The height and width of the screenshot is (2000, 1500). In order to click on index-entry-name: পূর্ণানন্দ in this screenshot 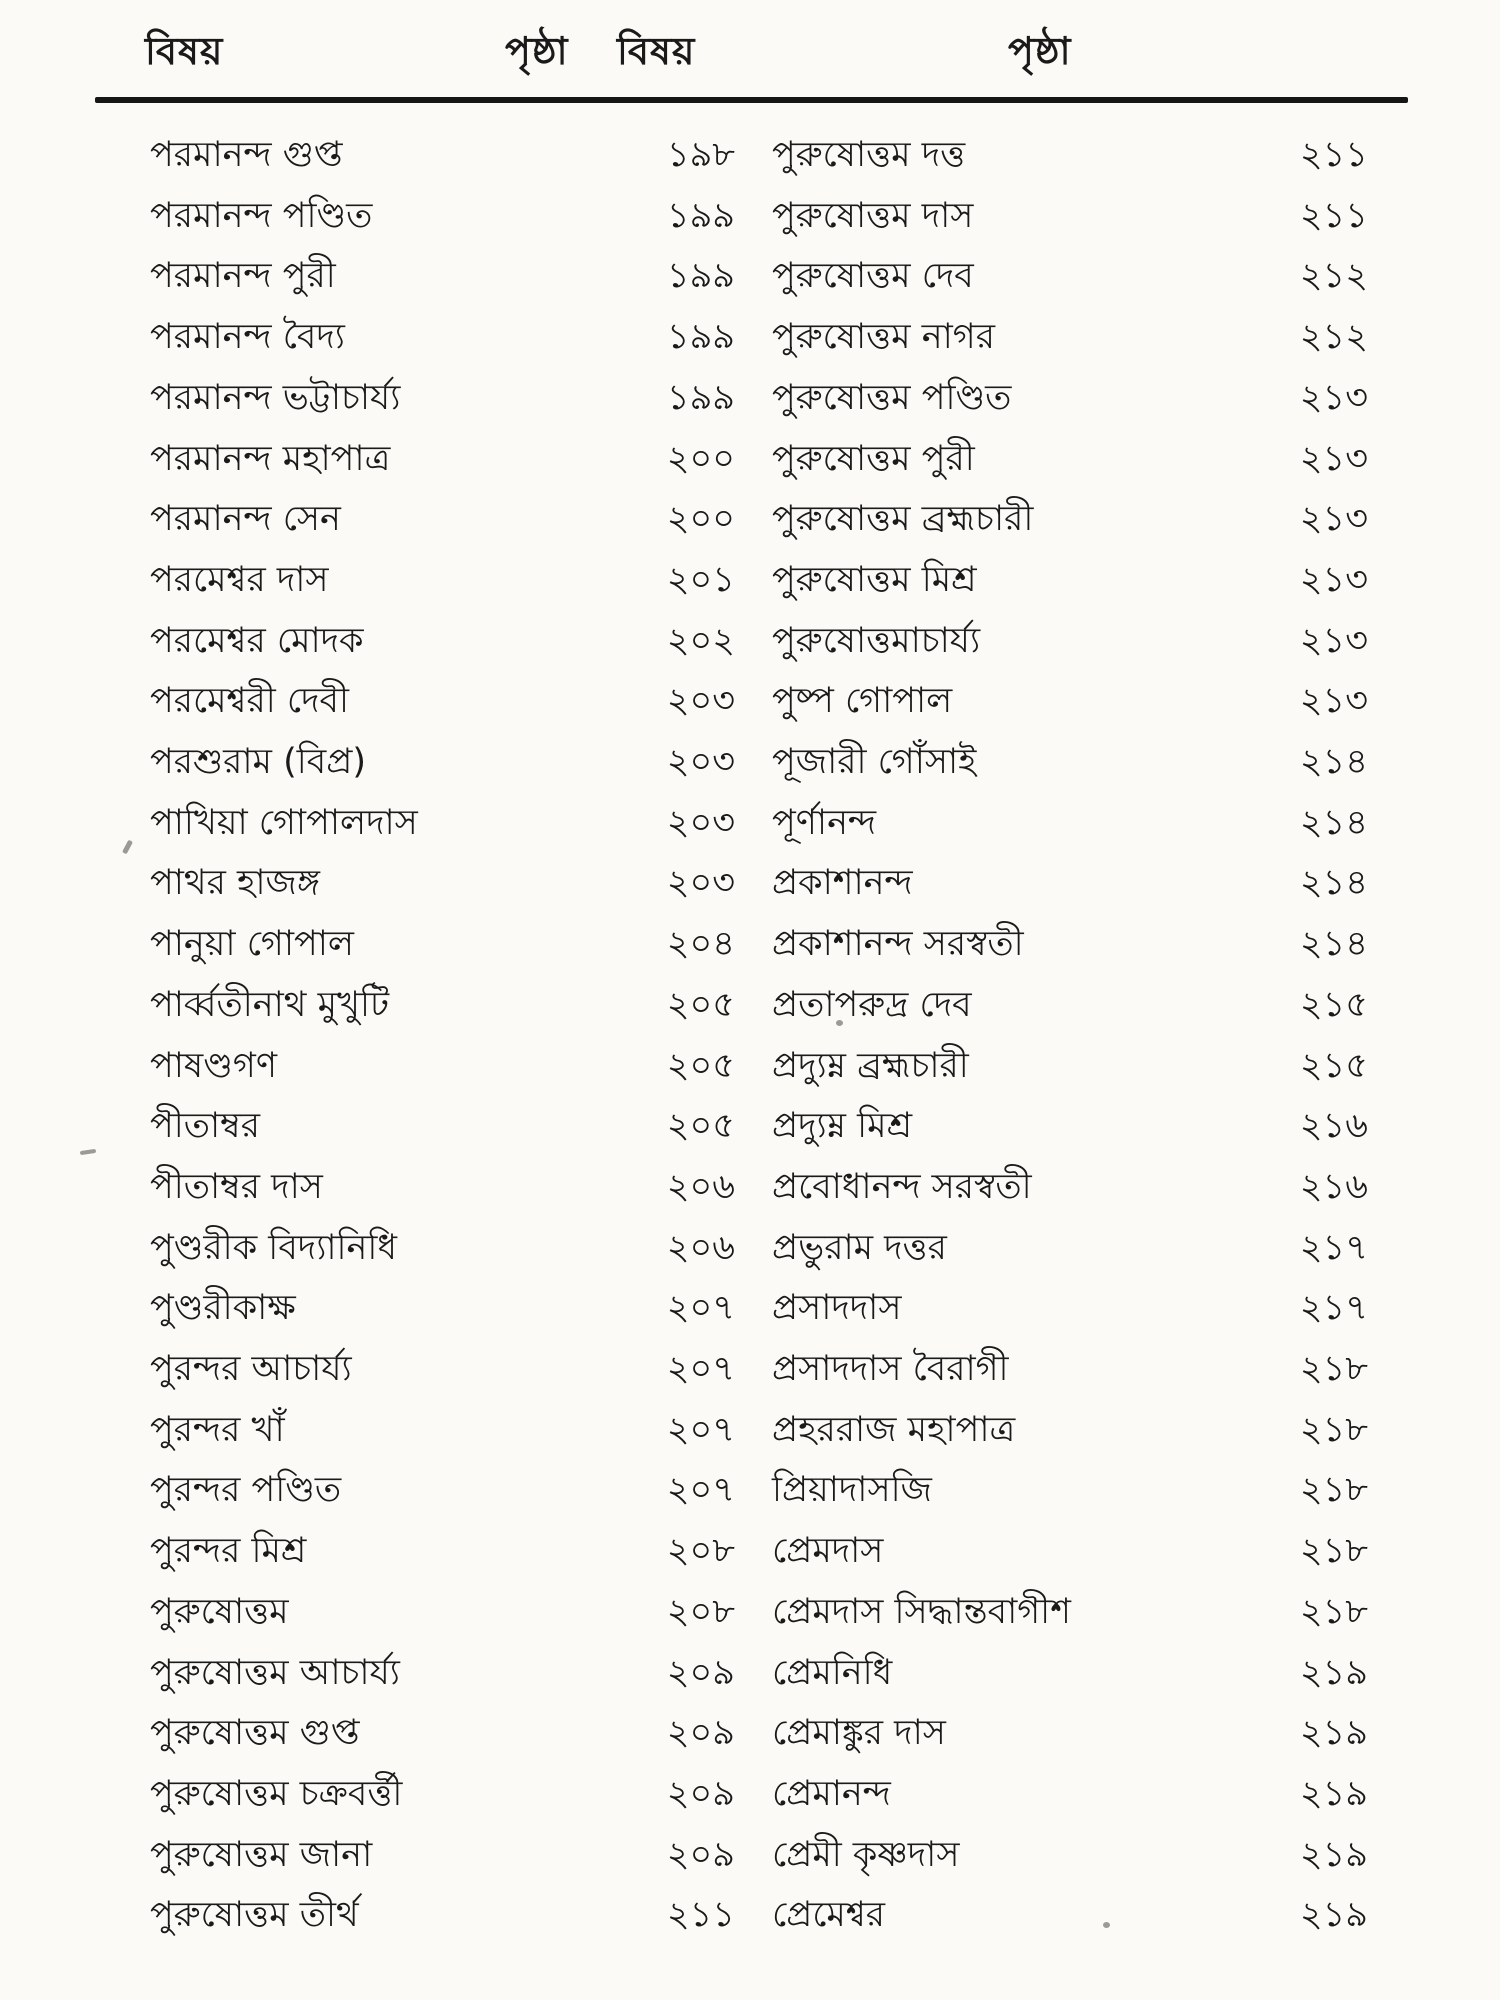, I will do `click(824, 823)`.